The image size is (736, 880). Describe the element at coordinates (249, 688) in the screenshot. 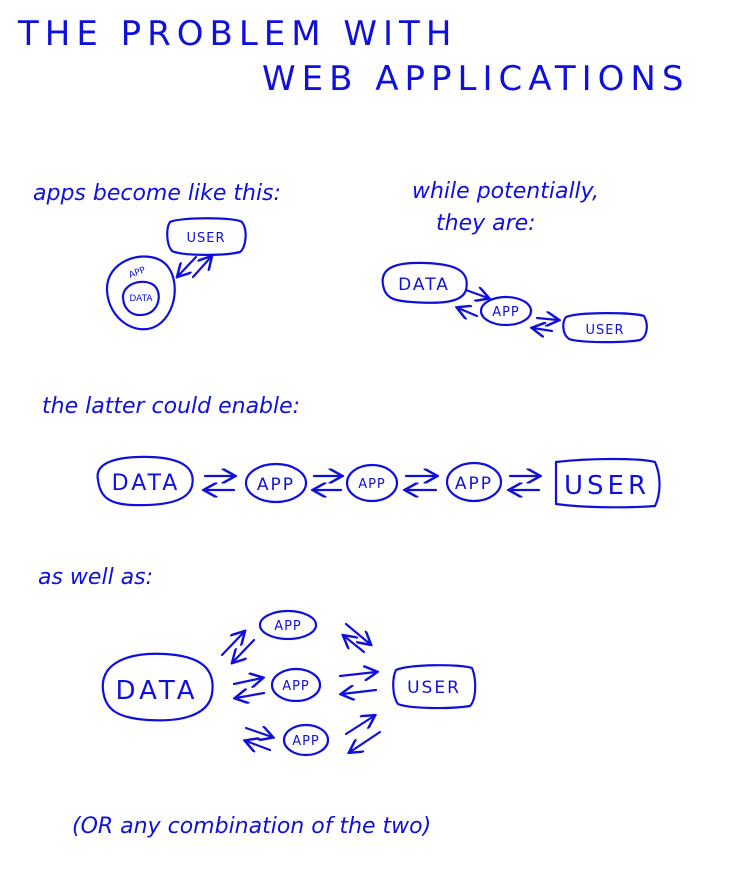

I see `section4-arrows-data-app-mid` at that location.